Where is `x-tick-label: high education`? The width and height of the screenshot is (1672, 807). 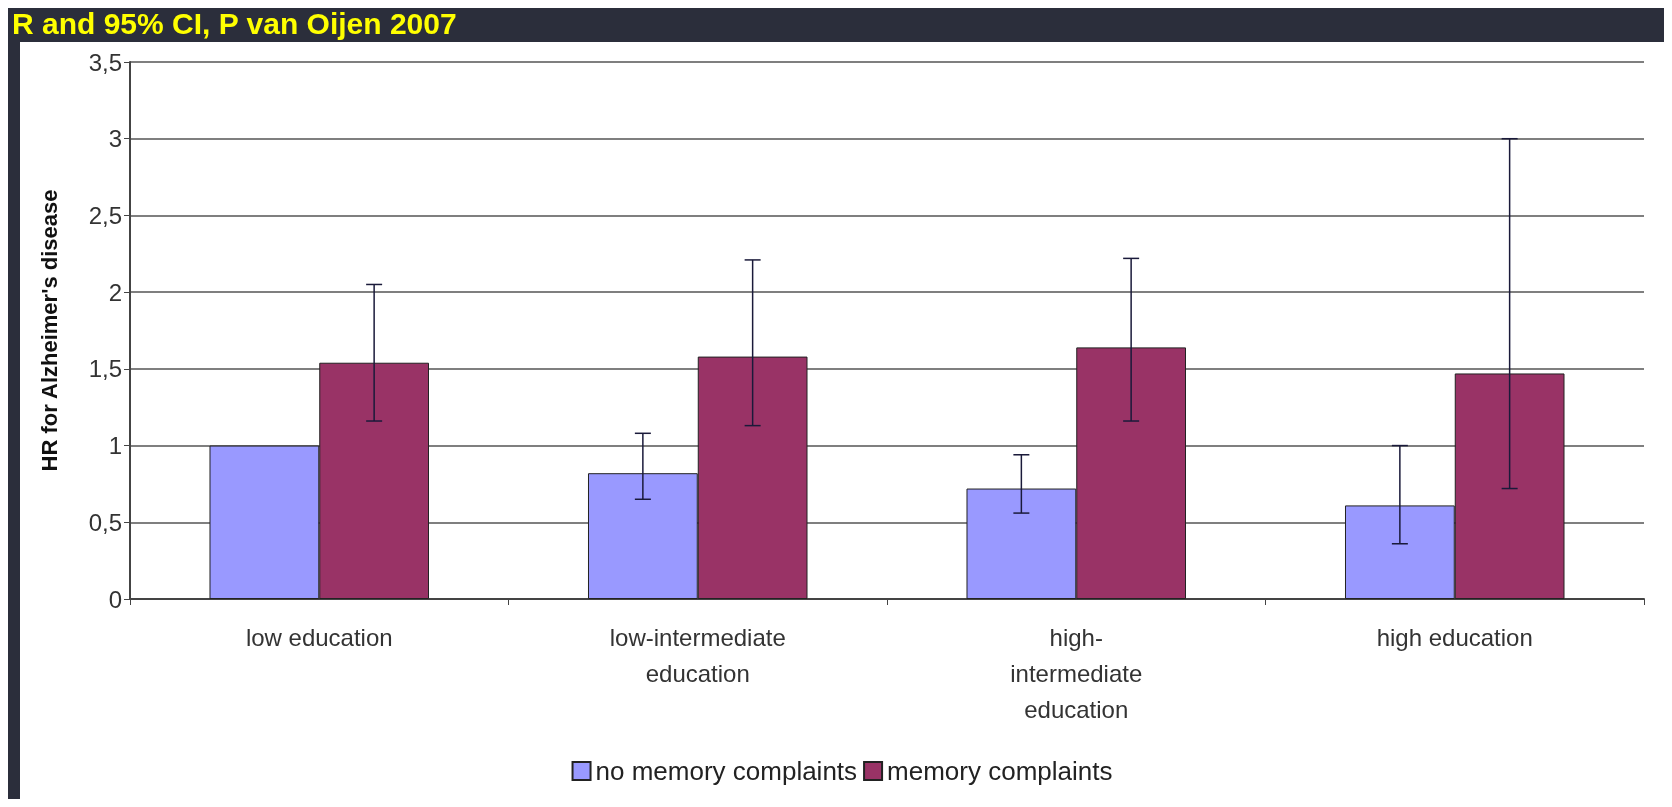
x-tick-label: high education is located at coordinates (1454, 637).